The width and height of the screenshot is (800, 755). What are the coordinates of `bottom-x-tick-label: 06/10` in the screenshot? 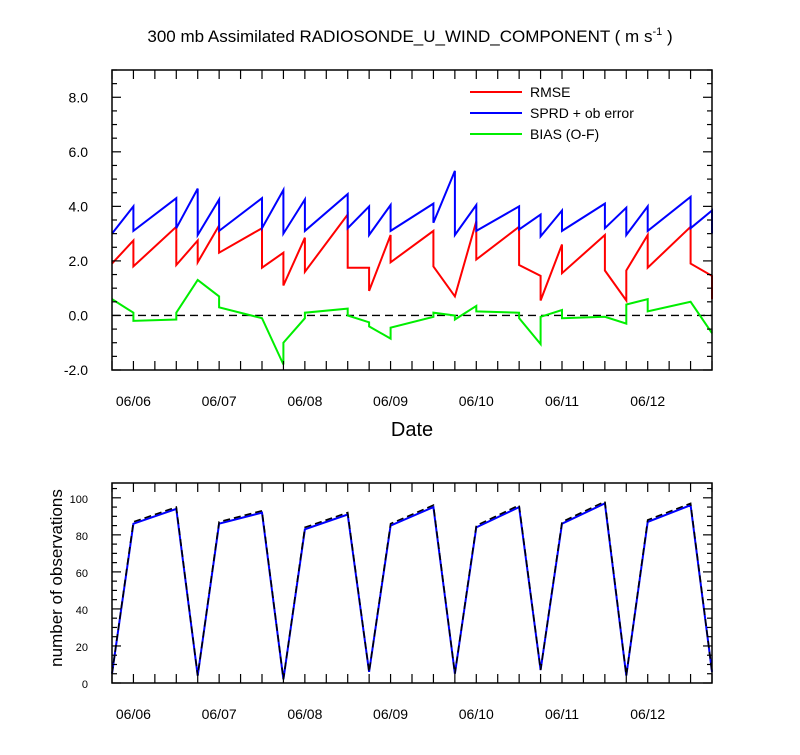 It's located at (476, 714).